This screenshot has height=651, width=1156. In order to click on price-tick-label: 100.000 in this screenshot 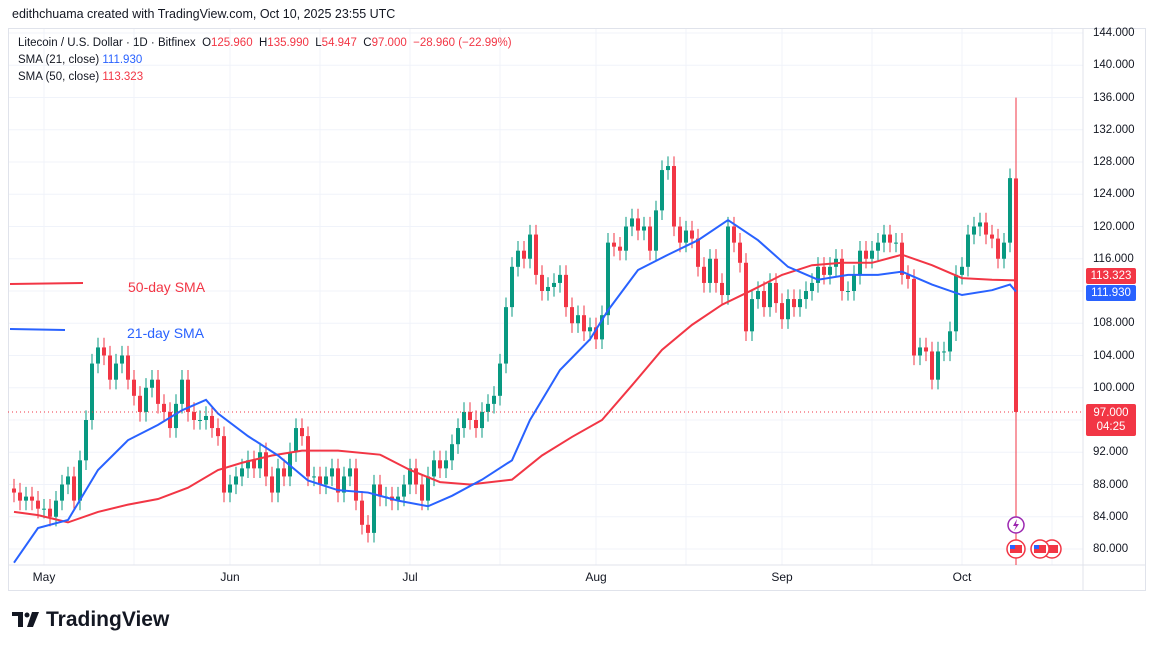, I will do `click(1114, 387)`.